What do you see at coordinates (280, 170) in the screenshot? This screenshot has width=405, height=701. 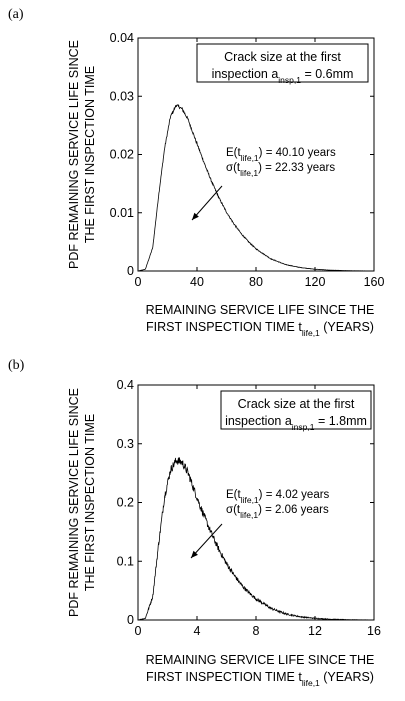 I see `std-annotation: σ(tlife,1) = 22.33 years` at bounding box center [280, 170].